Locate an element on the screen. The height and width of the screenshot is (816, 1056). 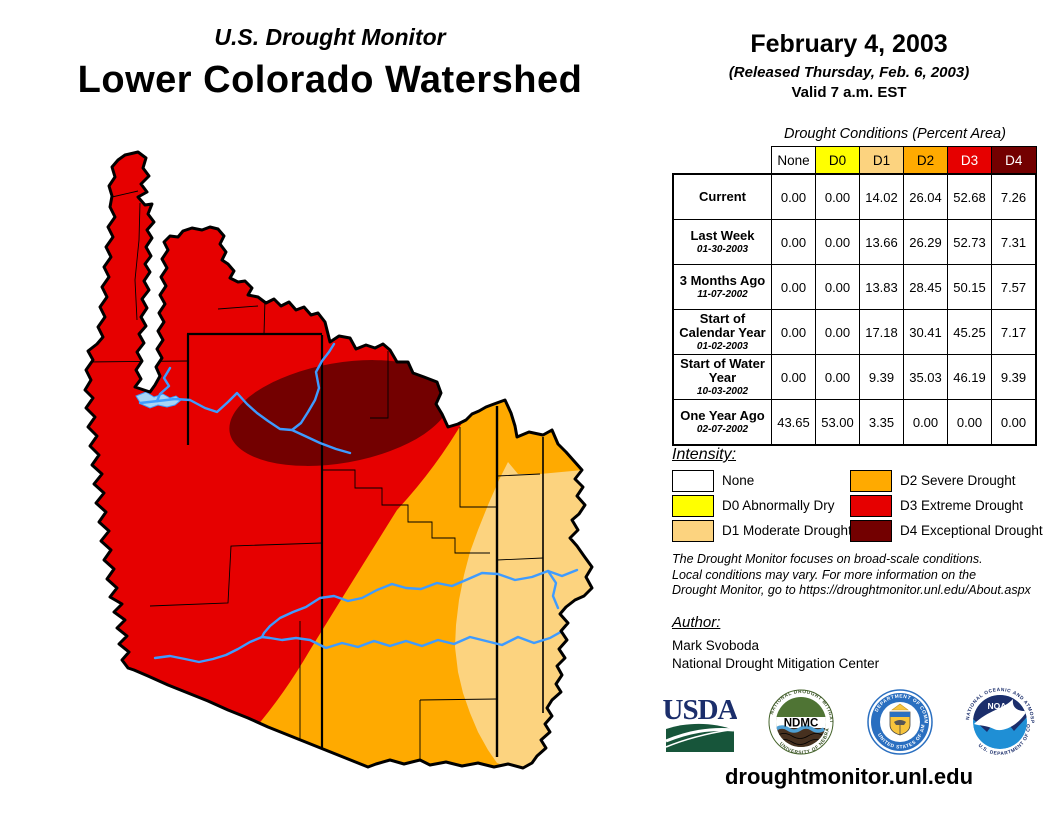
legend-swatch-d0 is located at coordinates (693, 505).